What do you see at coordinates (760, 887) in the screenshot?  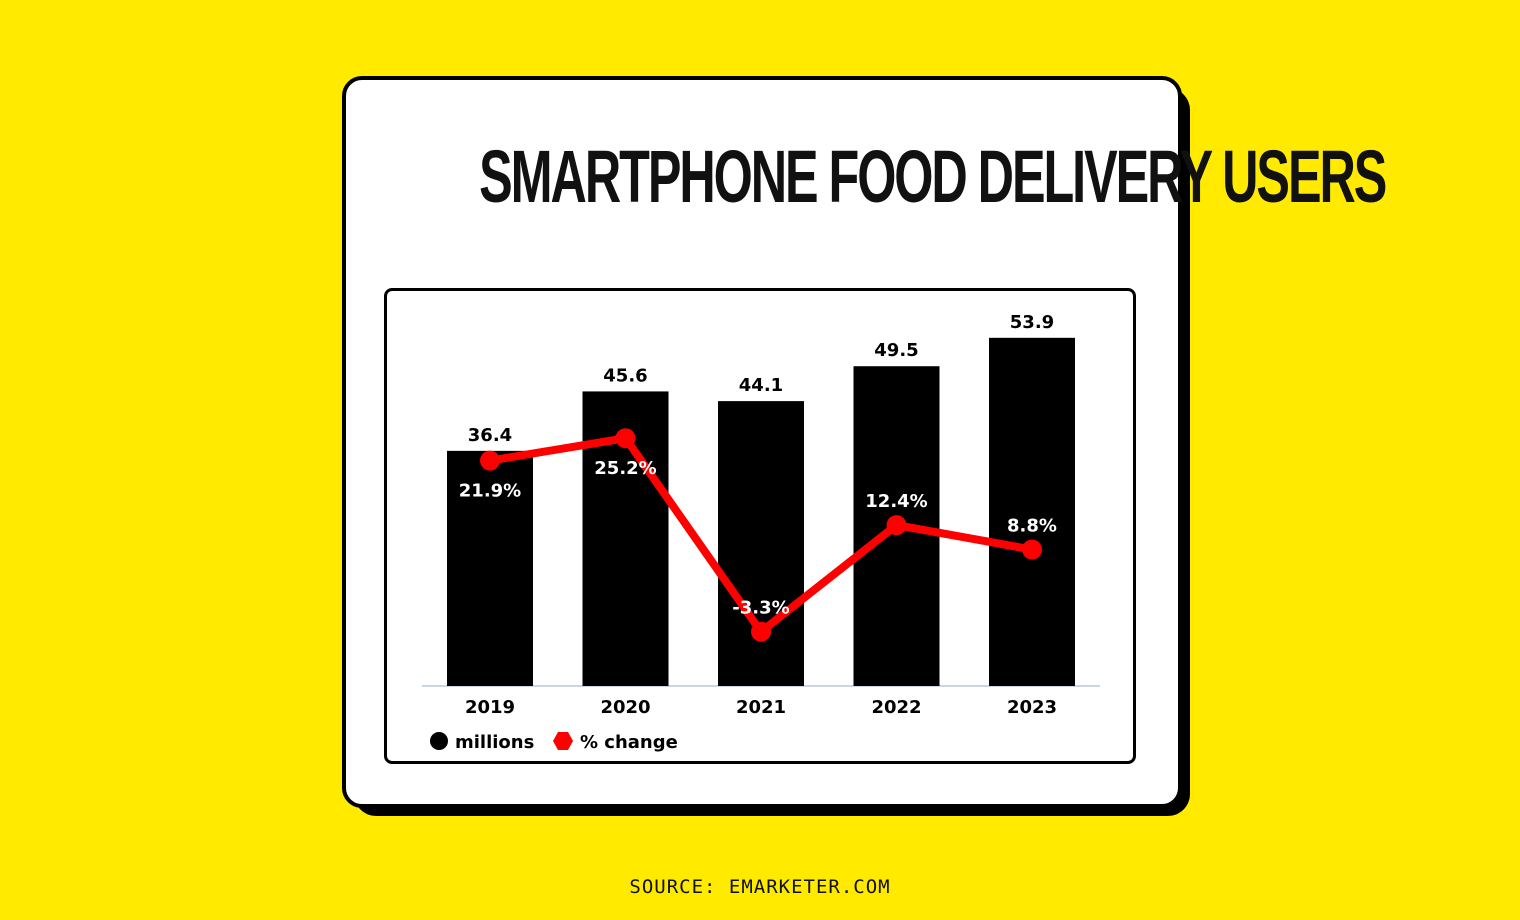 I see `source-note: SOURCE: EMARKETER.COM` at bounding box center [760, 887].